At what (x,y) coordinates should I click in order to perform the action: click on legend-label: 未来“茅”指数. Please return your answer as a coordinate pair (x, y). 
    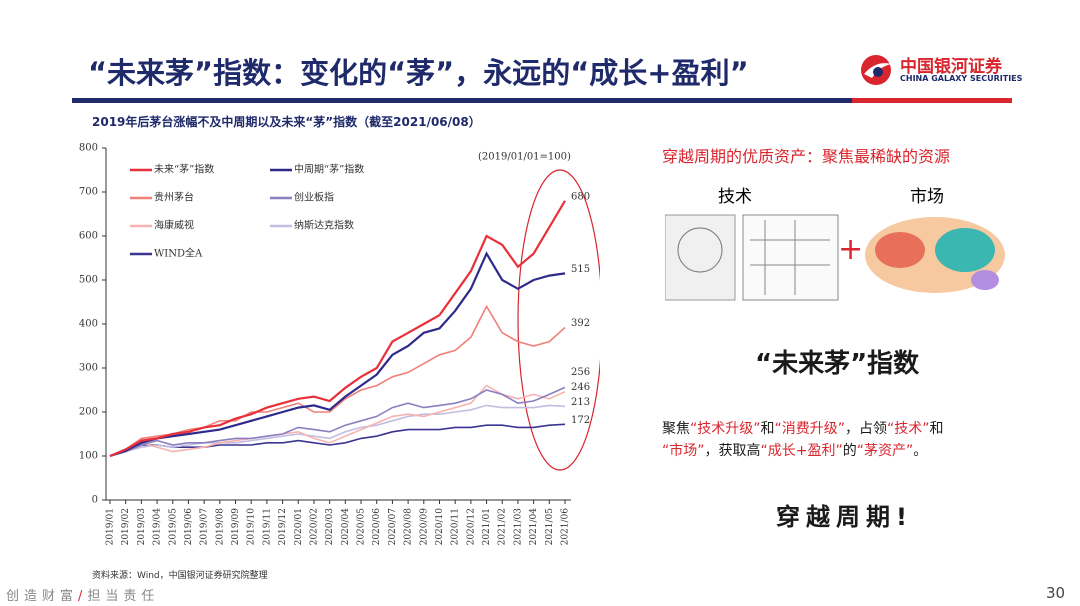
    Looking at the image, I should click on (184, 169).